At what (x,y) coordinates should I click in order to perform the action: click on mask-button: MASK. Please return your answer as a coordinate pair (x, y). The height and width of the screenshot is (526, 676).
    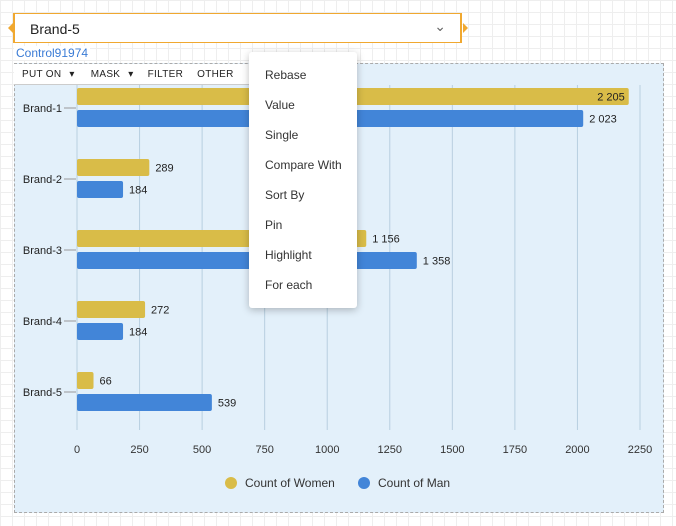
    Looking at the image, I should click on (105, 74).